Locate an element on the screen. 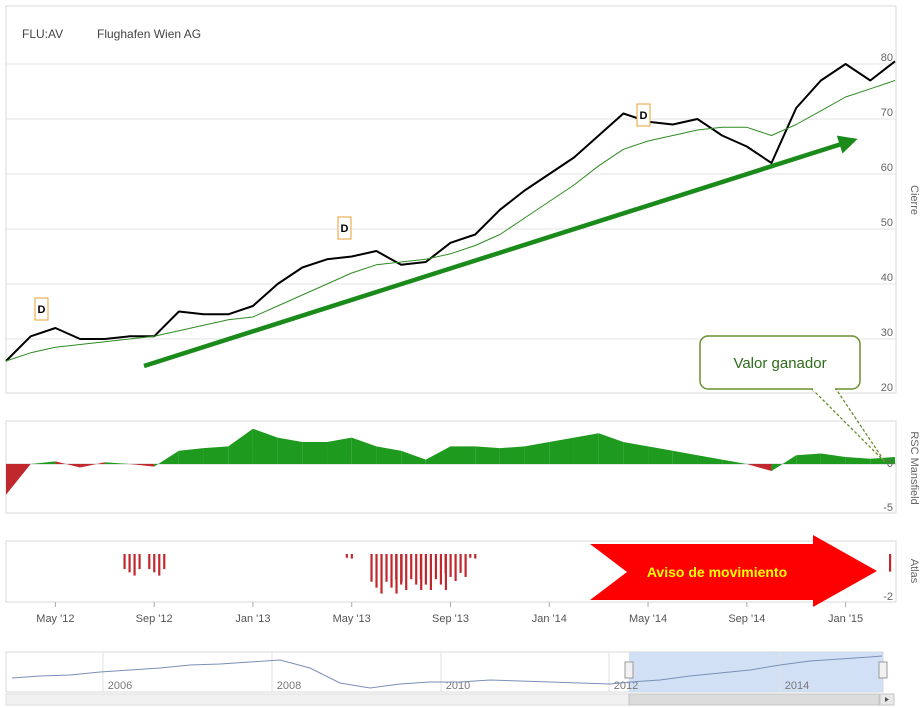  price-tick-label: 40 is located at coordinates (887, 278).